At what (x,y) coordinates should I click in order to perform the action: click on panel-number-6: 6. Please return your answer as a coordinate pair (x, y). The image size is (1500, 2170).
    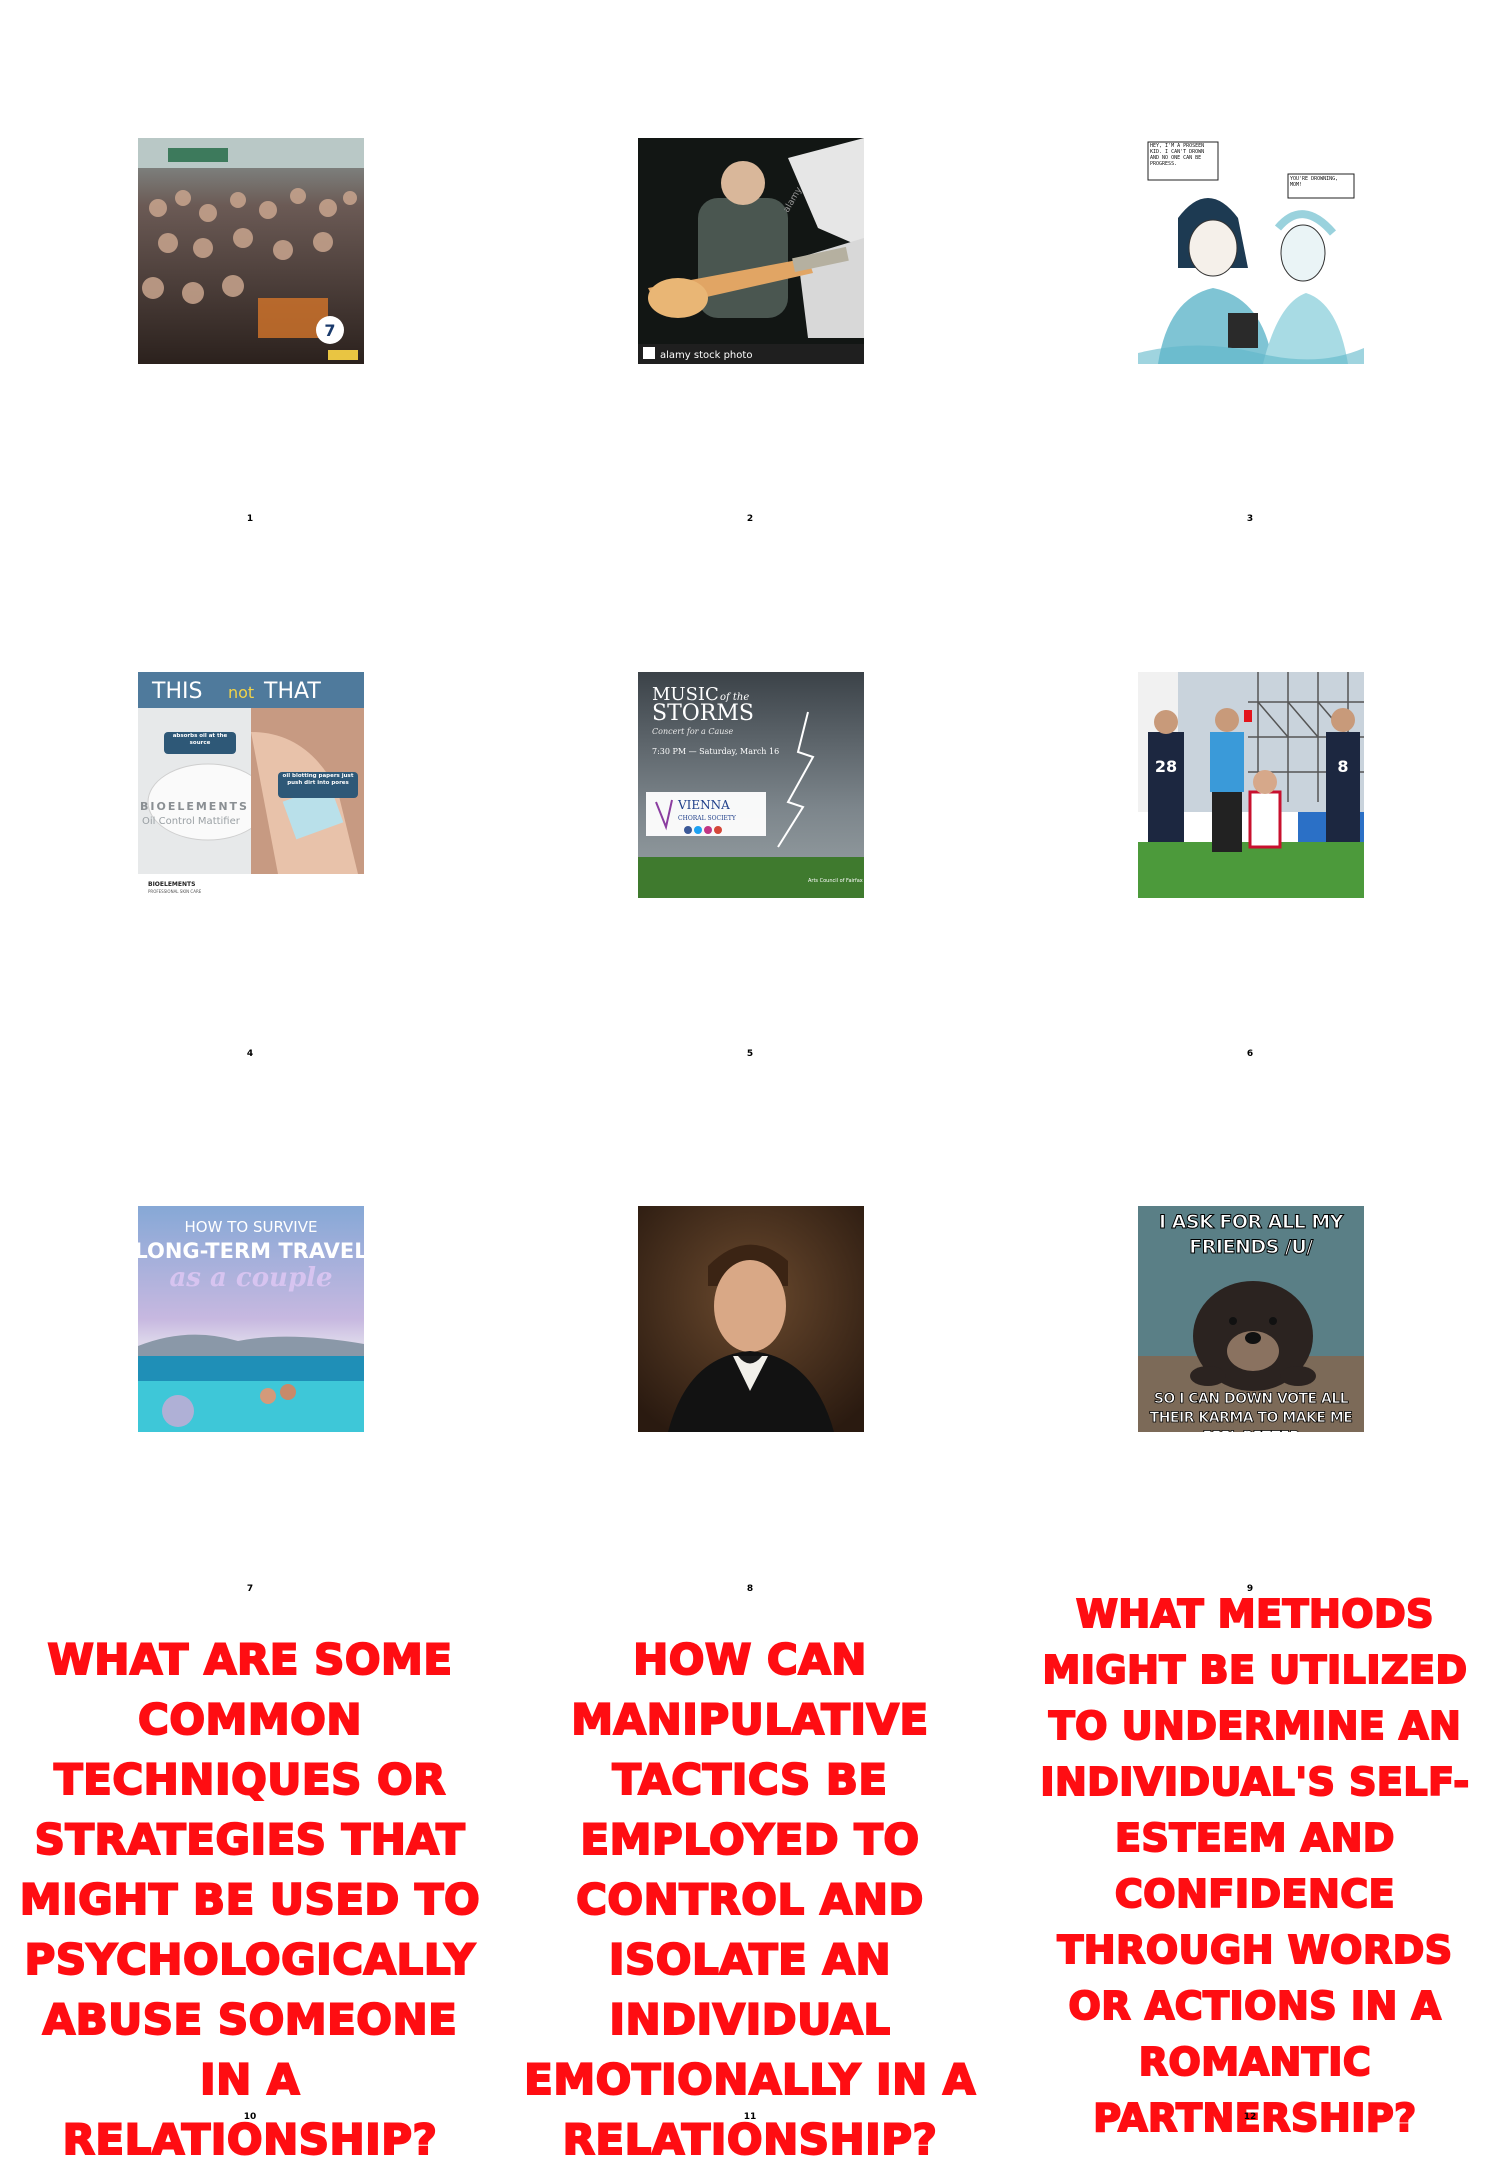
    Looking at the image, I should click on (1250, 1054).